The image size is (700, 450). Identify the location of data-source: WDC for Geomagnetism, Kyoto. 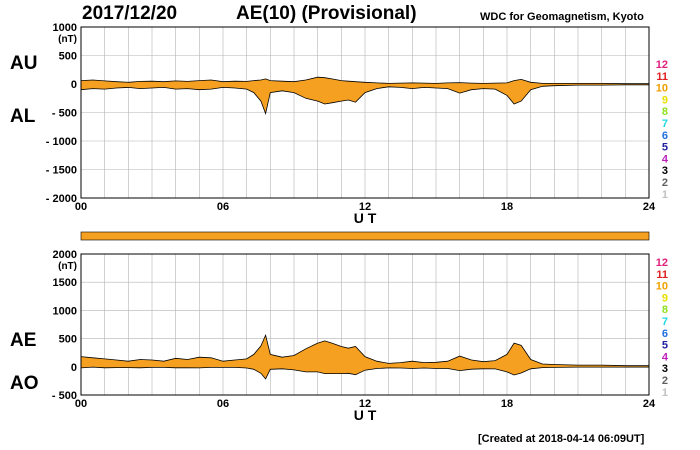
(562, 17).